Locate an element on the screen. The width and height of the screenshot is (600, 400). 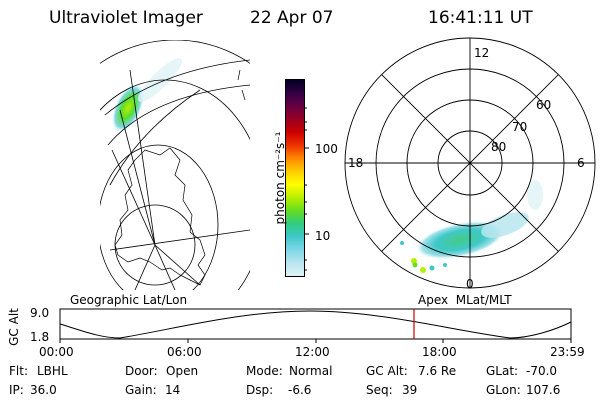
instrument-title: Ultraviolet Imager is located at coordinates (126, 18).